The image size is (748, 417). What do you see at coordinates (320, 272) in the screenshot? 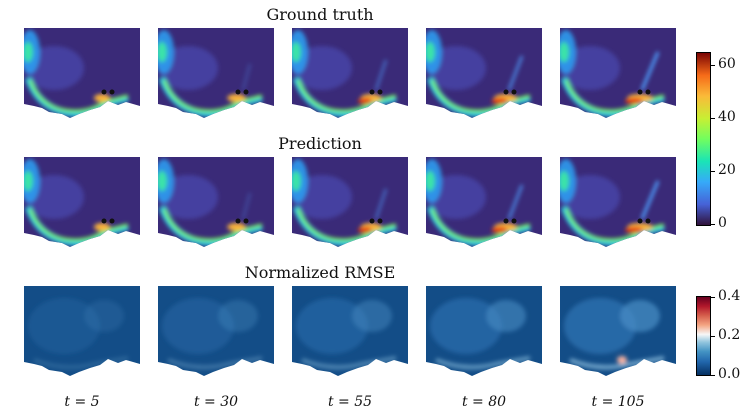
I see `row-title-normalized-rmse: Normalized RMSE` at bounding box center [320, 272].